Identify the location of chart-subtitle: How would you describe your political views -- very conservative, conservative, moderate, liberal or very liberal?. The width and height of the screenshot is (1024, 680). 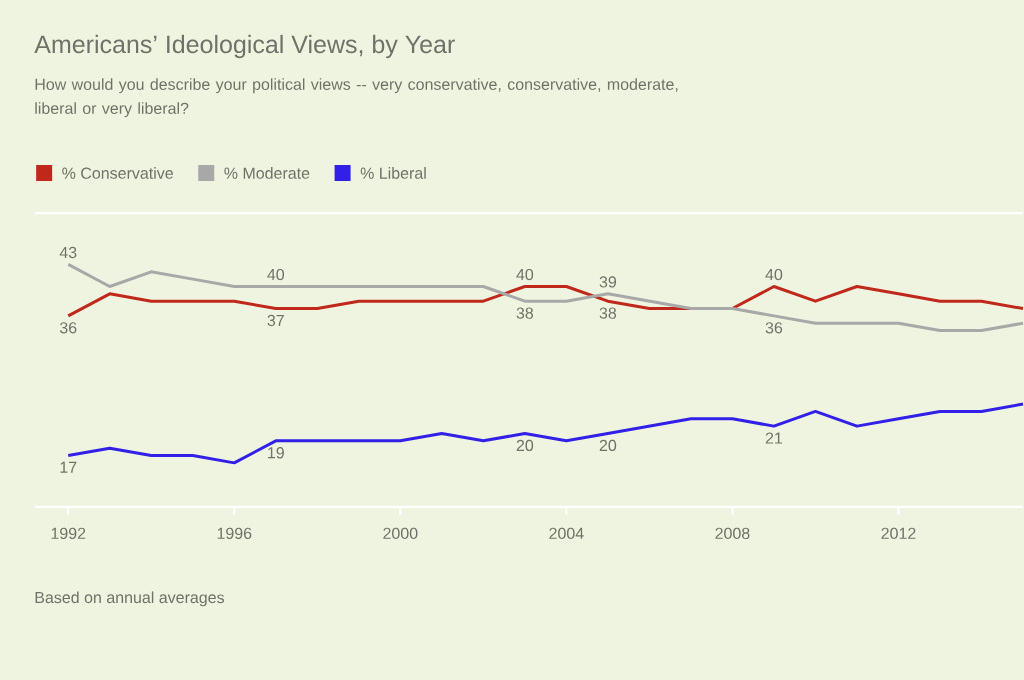
(356, 98).